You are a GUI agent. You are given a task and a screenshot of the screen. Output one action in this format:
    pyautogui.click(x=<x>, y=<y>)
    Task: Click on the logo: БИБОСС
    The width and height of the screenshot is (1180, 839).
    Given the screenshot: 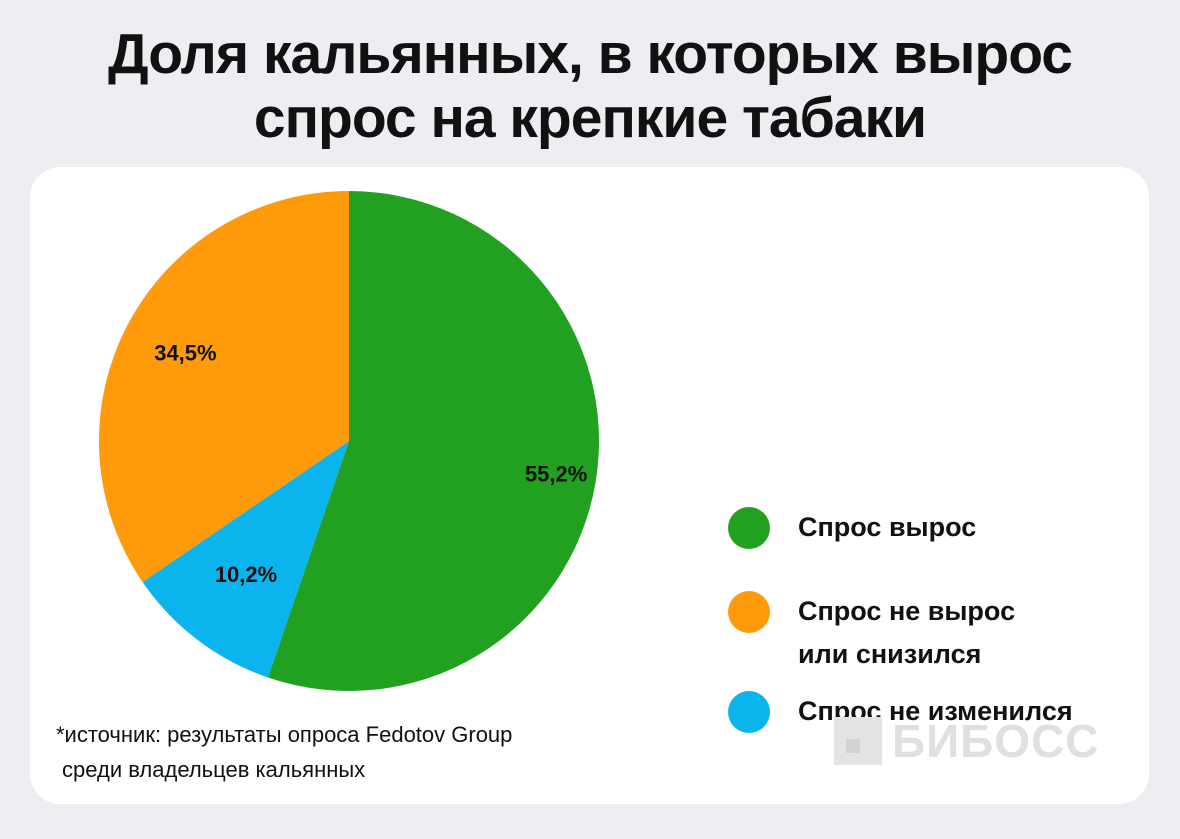 What is the action you would take?
    pyautogui.click(x=966, y=741)
    